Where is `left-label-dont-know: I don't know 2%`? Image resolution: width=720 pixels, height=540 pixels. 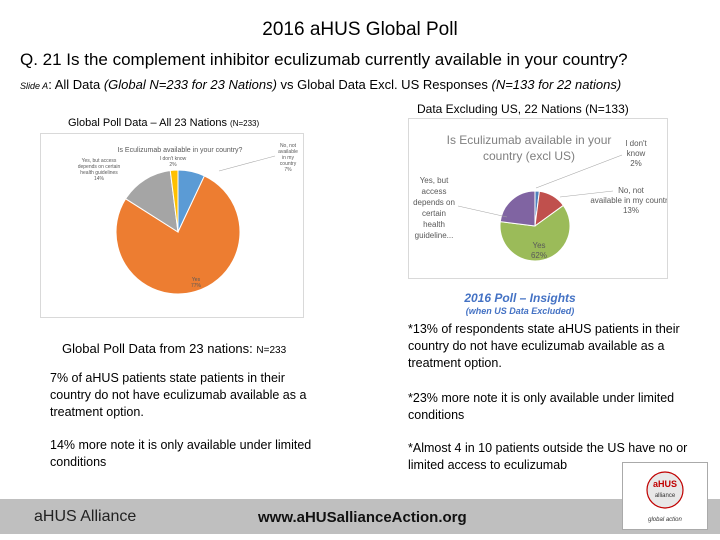 left-label-dont-know: I don't know 2% is located at coordinates (173, 162).